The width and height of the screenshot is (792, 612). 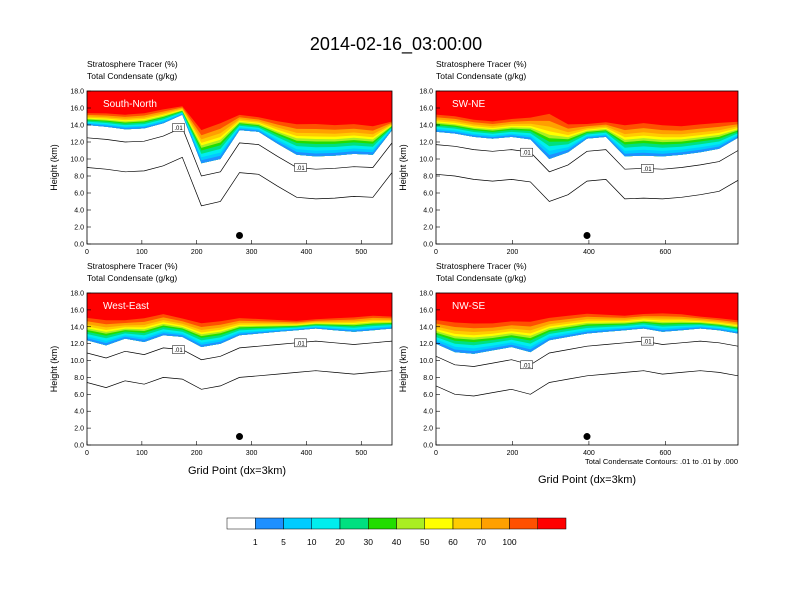 I want to click on colorbar-label: 10, so click(x=312, y=542).